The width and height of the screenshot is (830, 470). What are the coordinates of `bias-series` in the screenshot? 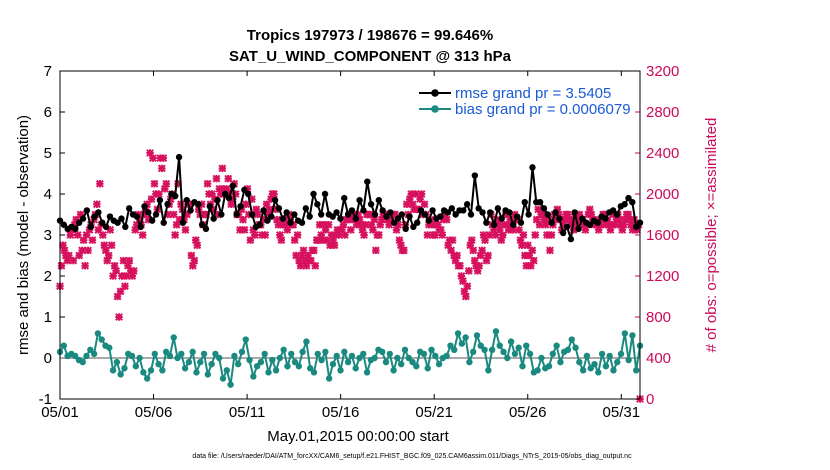 It's located at (350, 358).